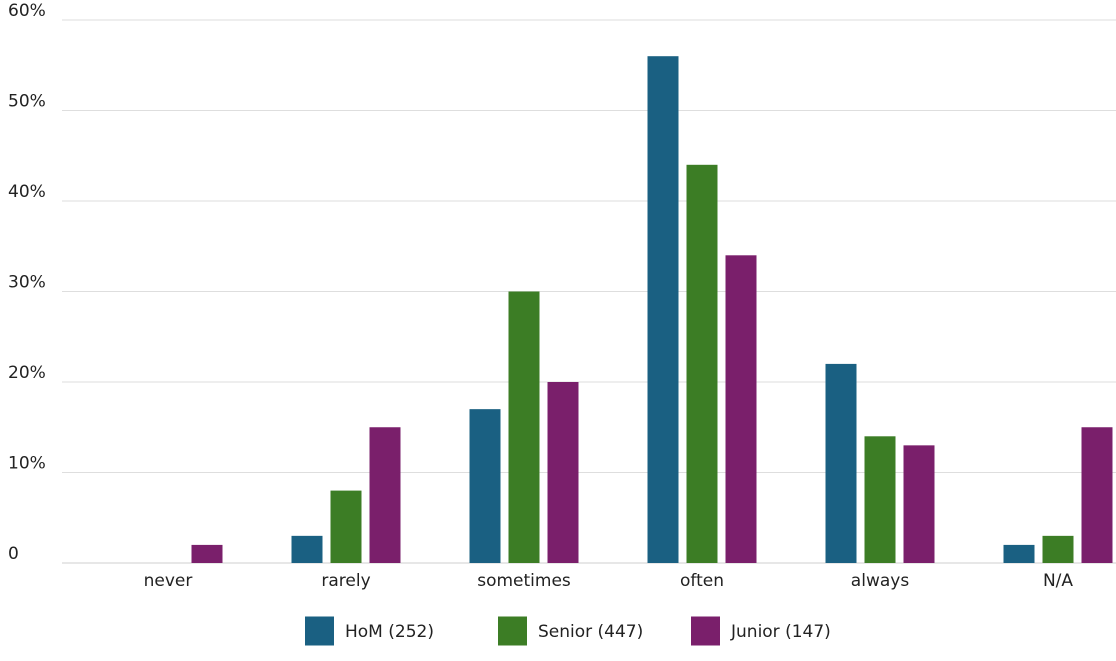  I want to click on y-tick-label: 0, so click(13, 554).